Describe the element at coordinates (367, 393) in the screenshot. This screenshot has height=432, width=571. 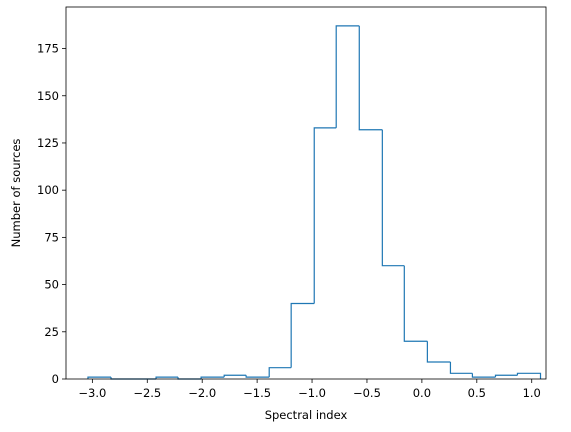
I see `x-tick-label: −0.5` at that location.